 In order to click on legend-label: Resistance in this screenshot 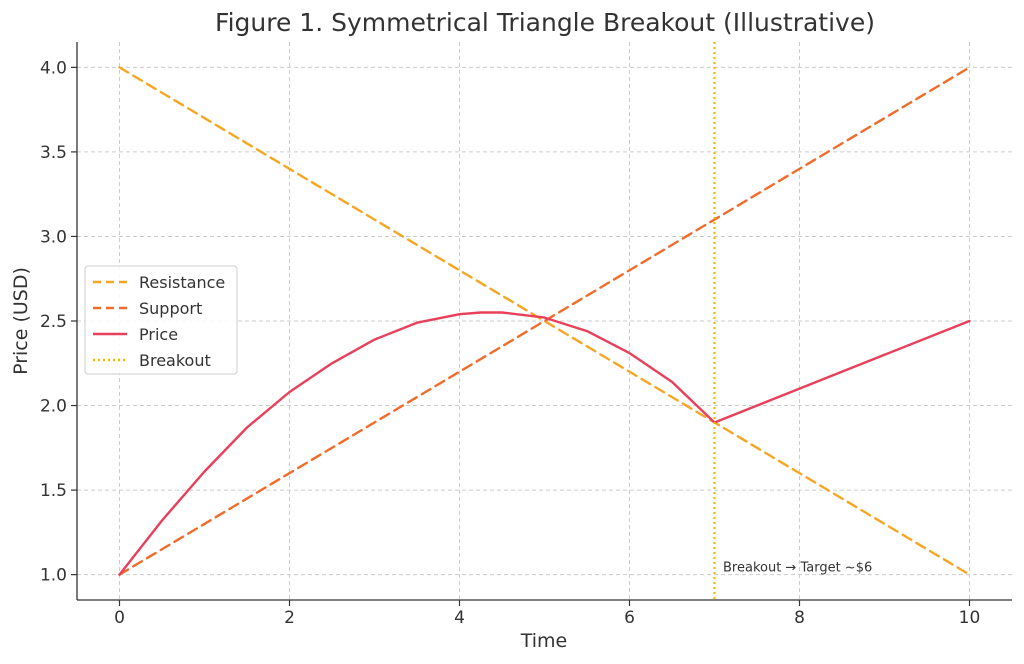, I will do `click(182, 282)`.